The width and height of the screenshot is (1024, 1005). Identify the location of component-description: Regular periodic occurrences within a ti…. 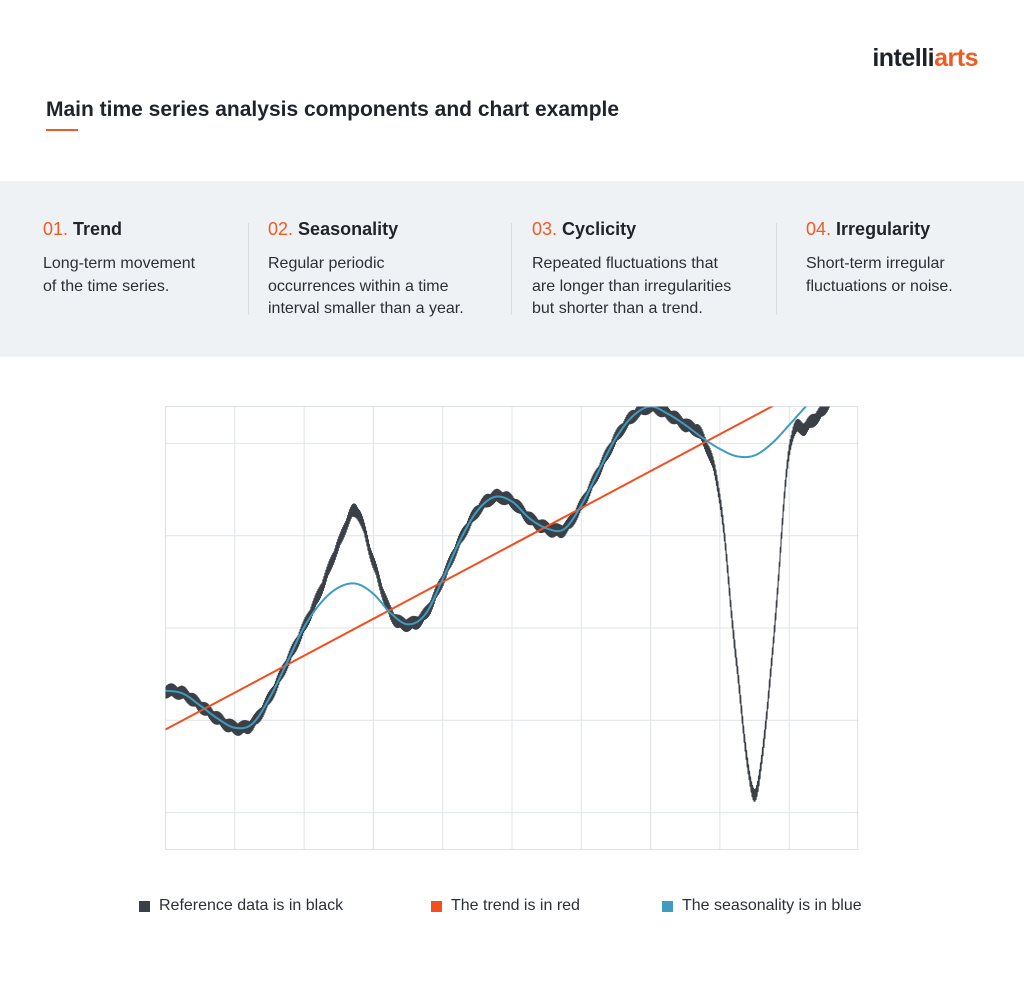
(366, 287).